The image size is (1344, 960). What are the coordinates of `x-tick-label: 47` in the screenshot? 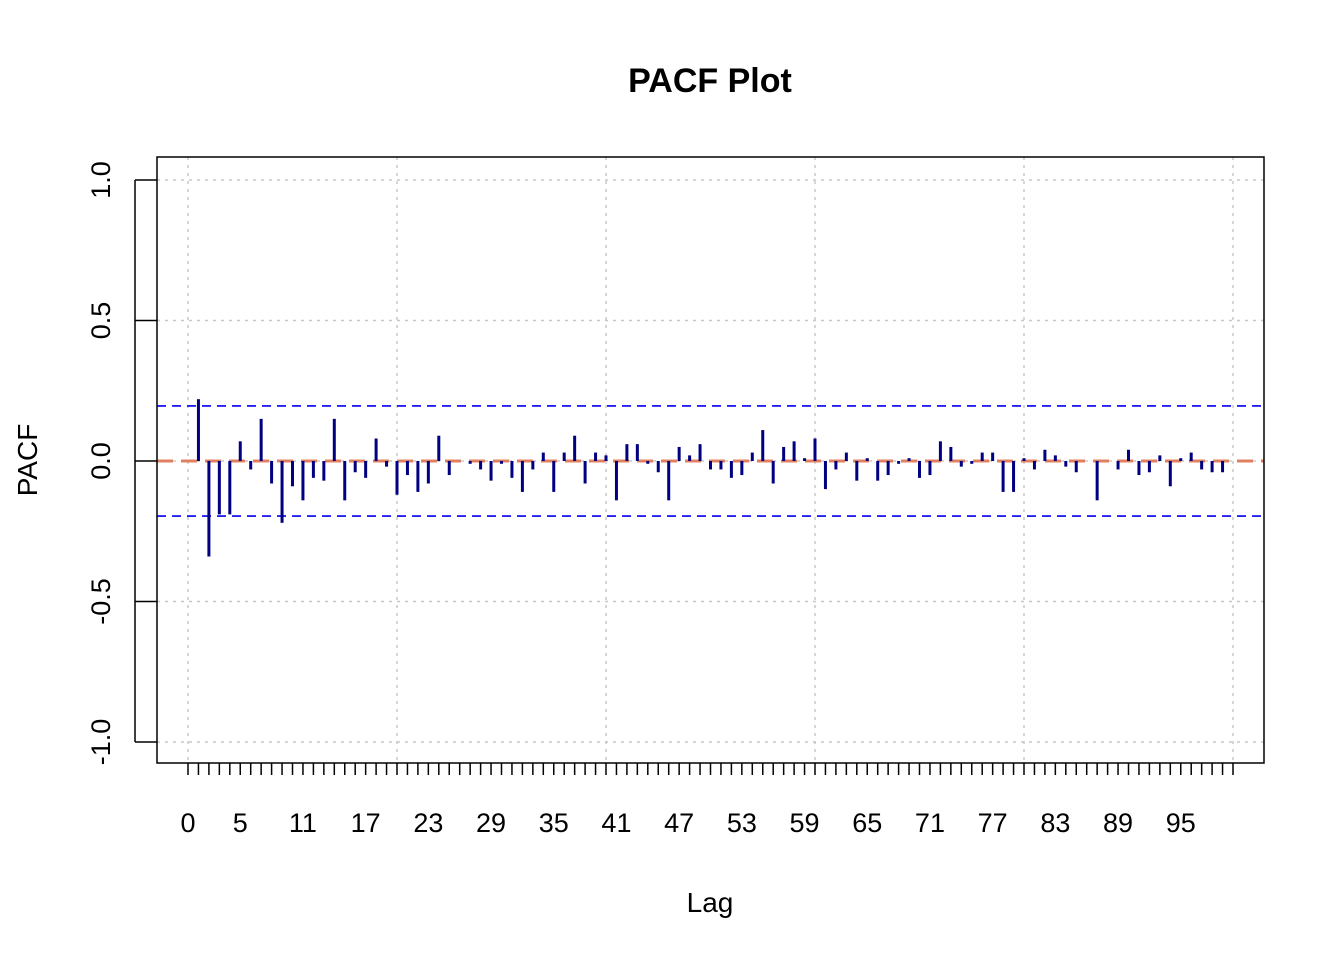 It's located at (679, 823).